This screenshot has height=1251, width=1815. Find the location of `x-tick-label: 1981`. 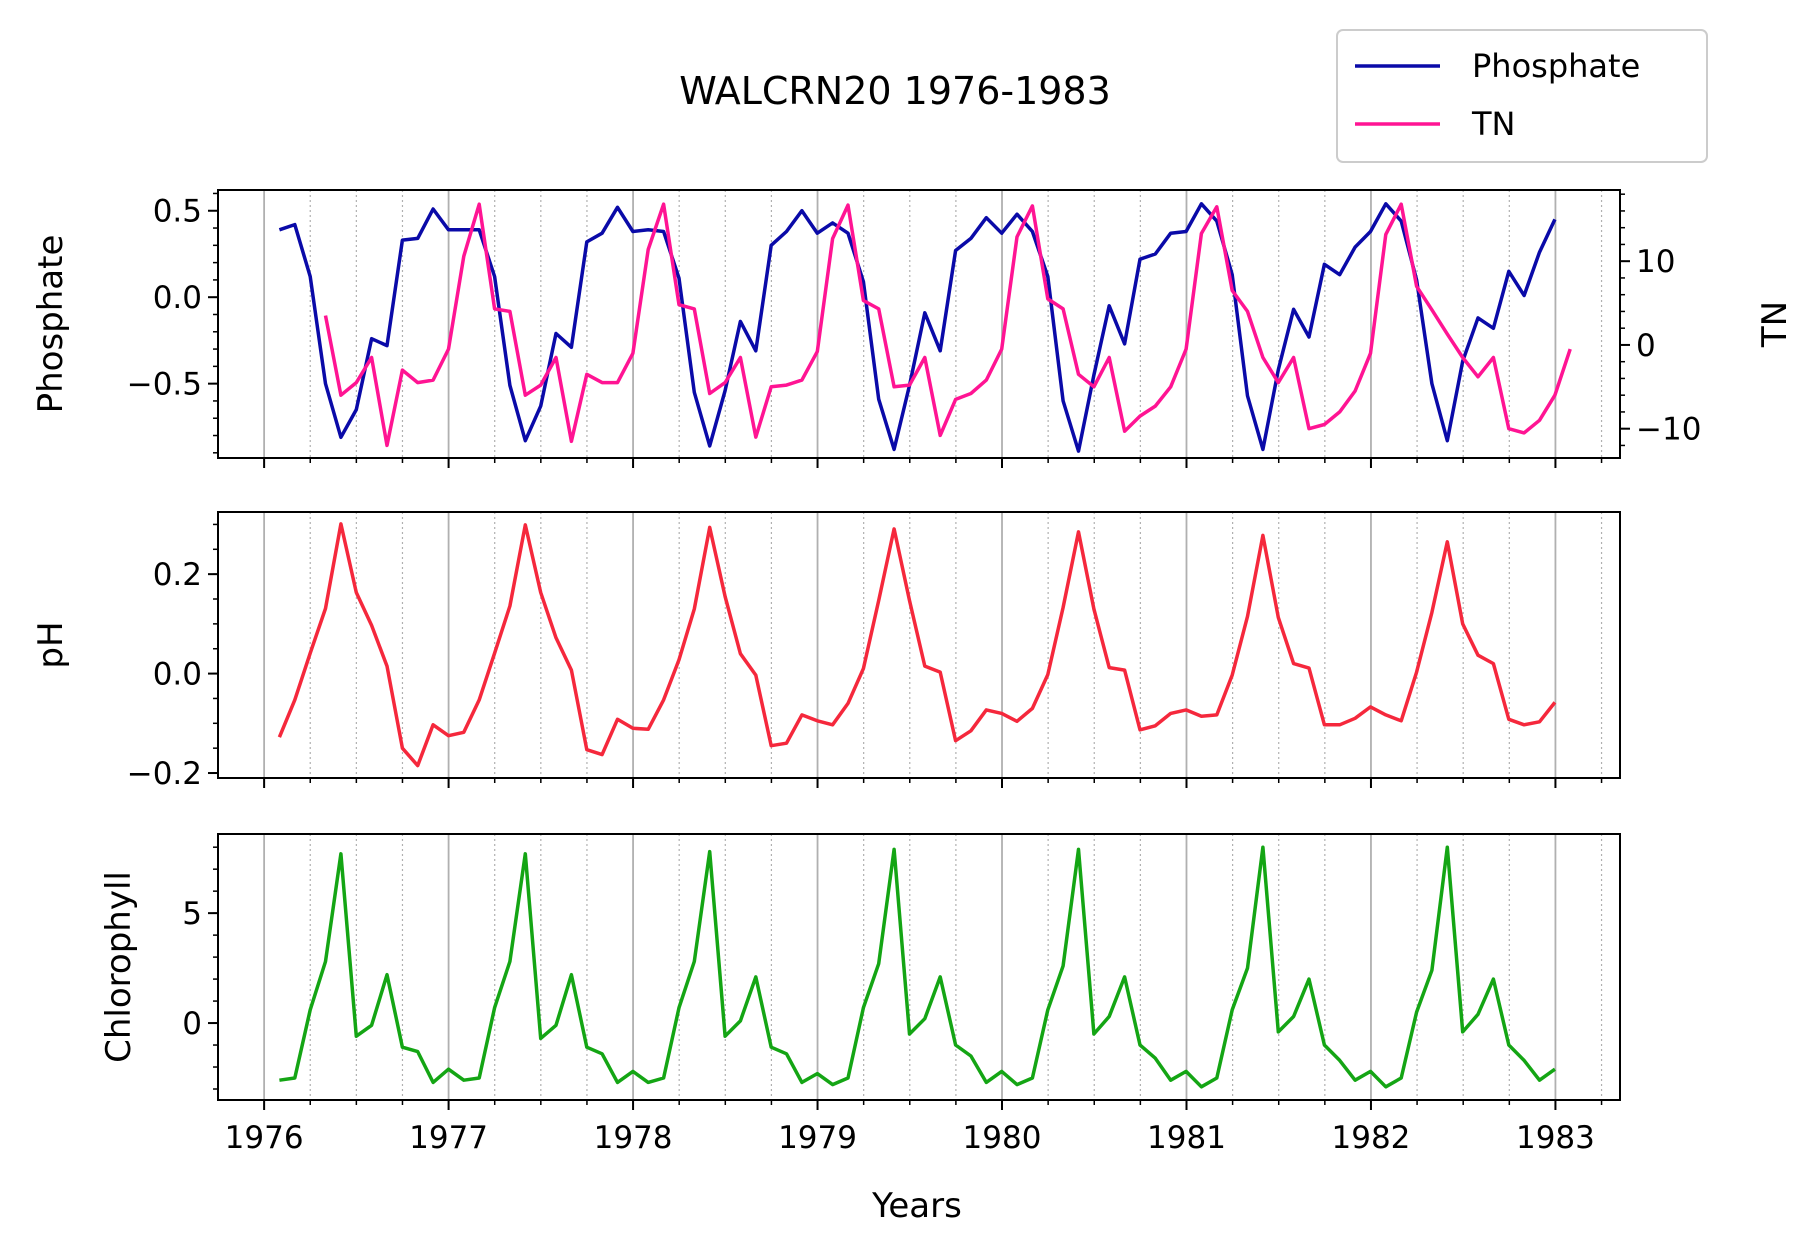

x-tick-label: 1981 is located at coordinates (1186, 1138).